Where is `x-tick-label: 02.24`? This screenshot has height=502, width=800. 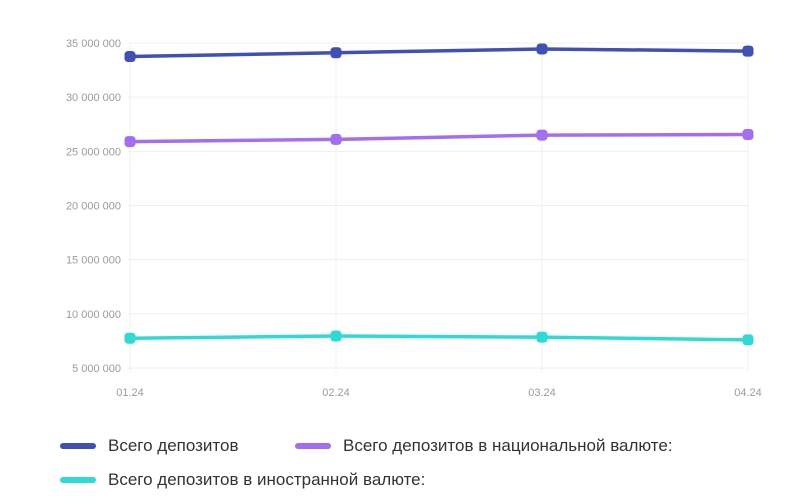
x-tick-label: 02.24 is located at coordinates (336, 393).